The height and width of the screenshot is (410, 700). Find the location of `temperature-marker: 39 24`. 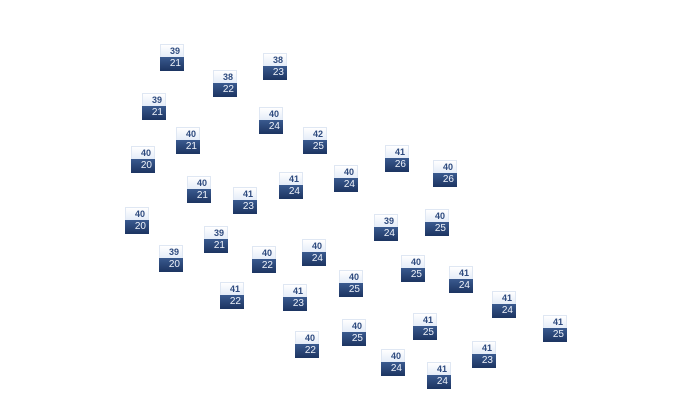

temperature-marker: 39 24 is located at coordinates (386, 227).